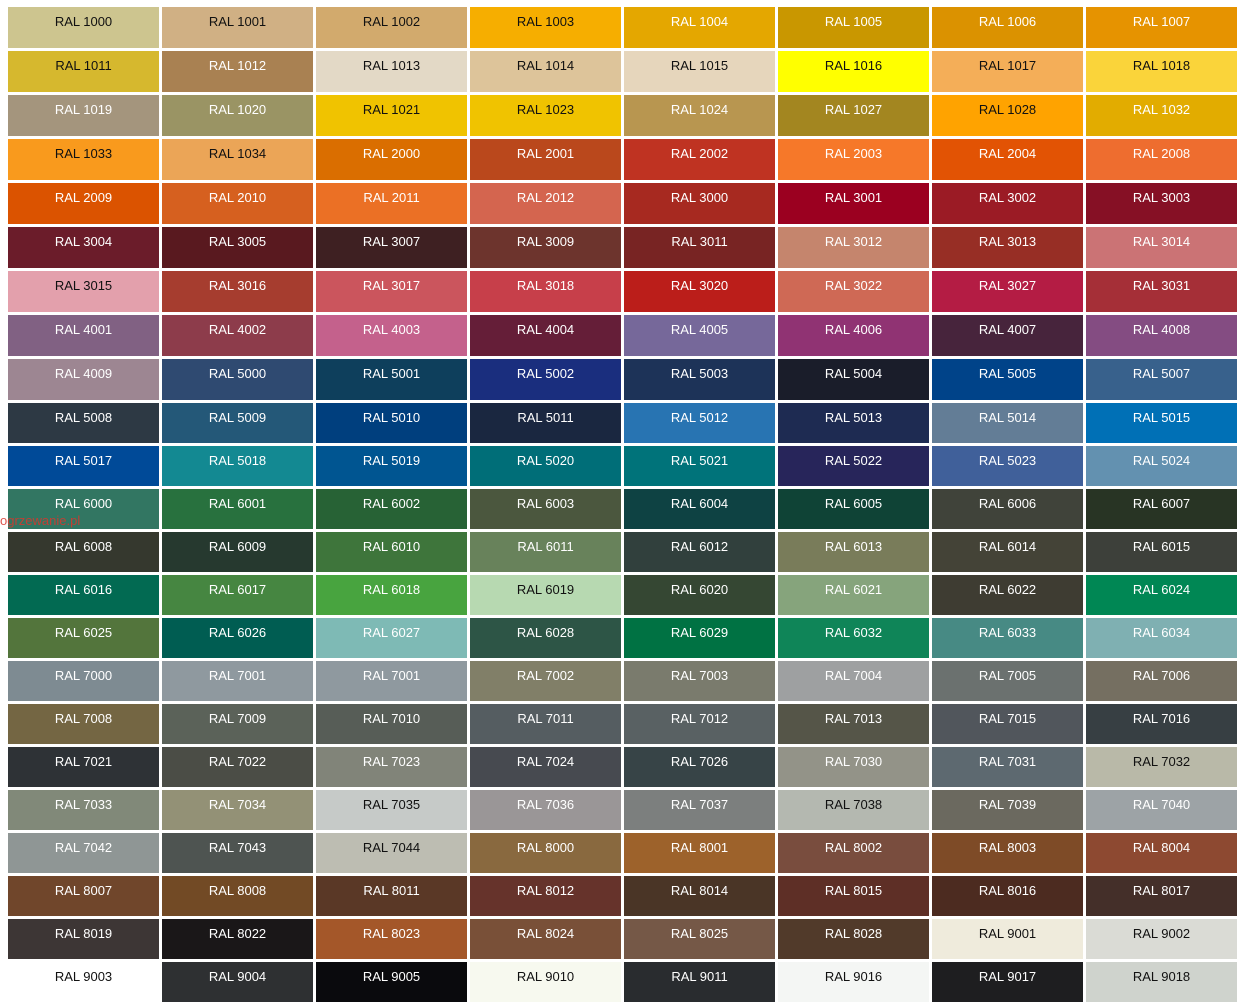 Image resolution: width=1244 pixels, height=1004 pixels. I want to click on color-swatch: RAL 6008, so click(83, 552).